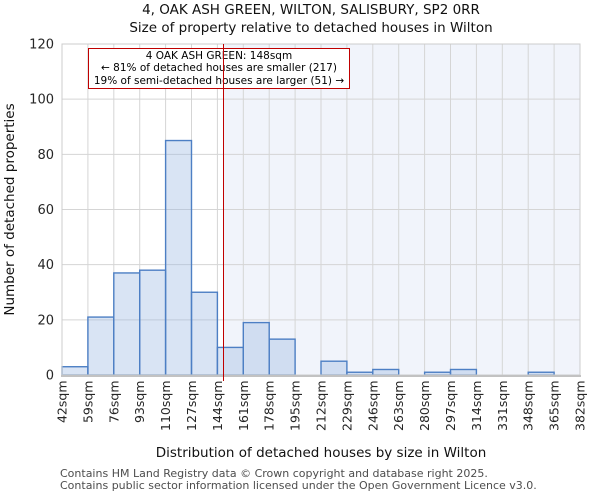 This screenshot has height=500, width=600. What do you see at coordinates (269, 406) in the screenshot?
I see `x-tick-label: 178sqm` at bounding box center [269, 406].